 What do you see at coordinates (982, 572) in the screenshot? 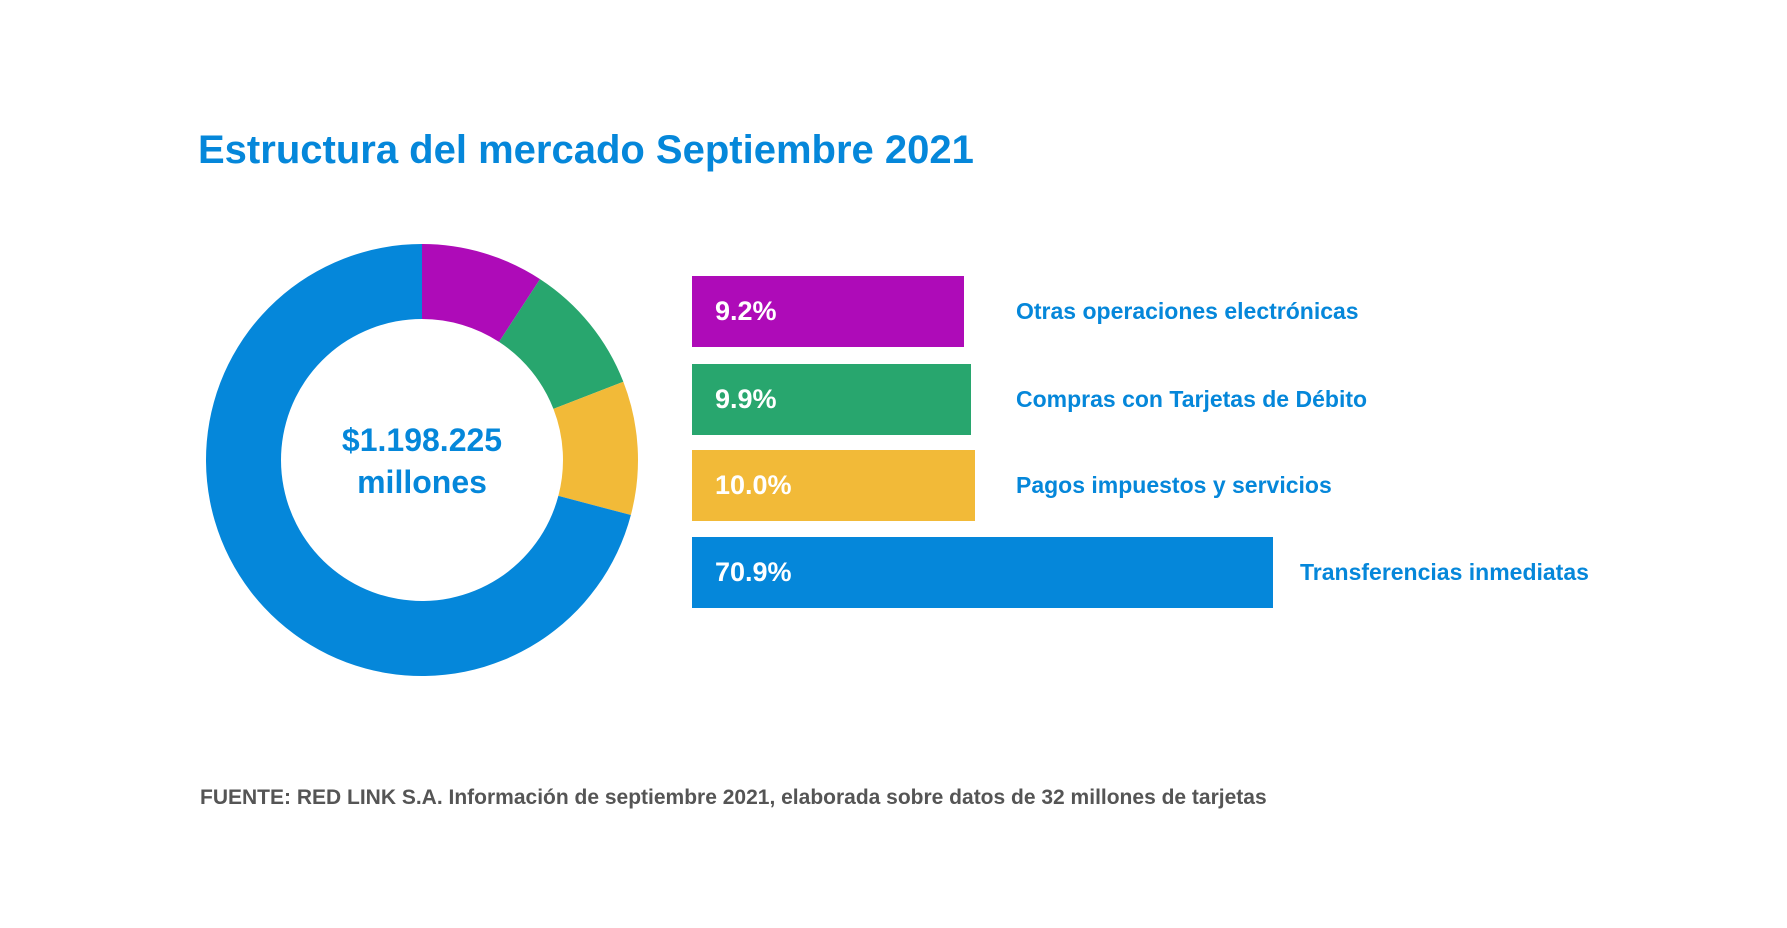
I see `bar: 70.9%` at bounding box center [982, 572].